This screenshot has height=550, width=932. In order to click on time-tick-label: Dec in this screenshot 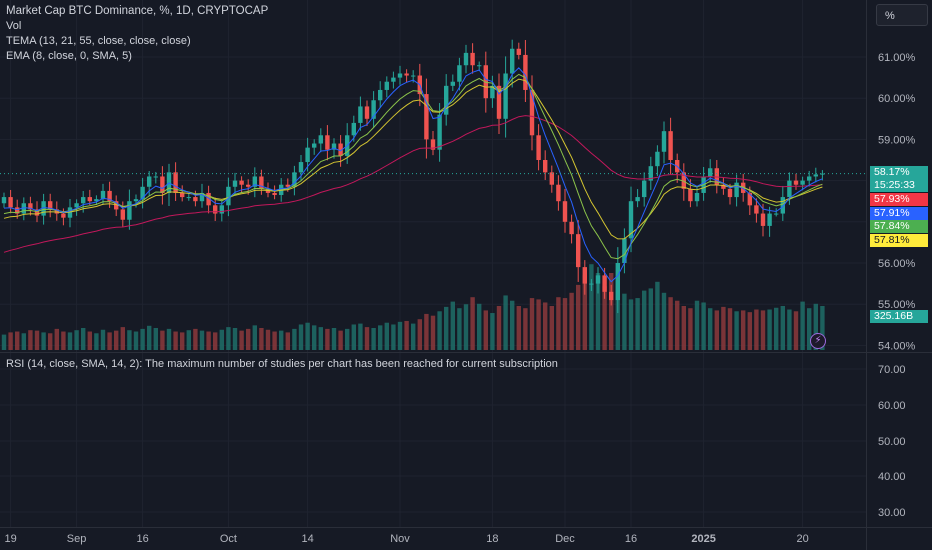, I will do `click(565, 539)`.